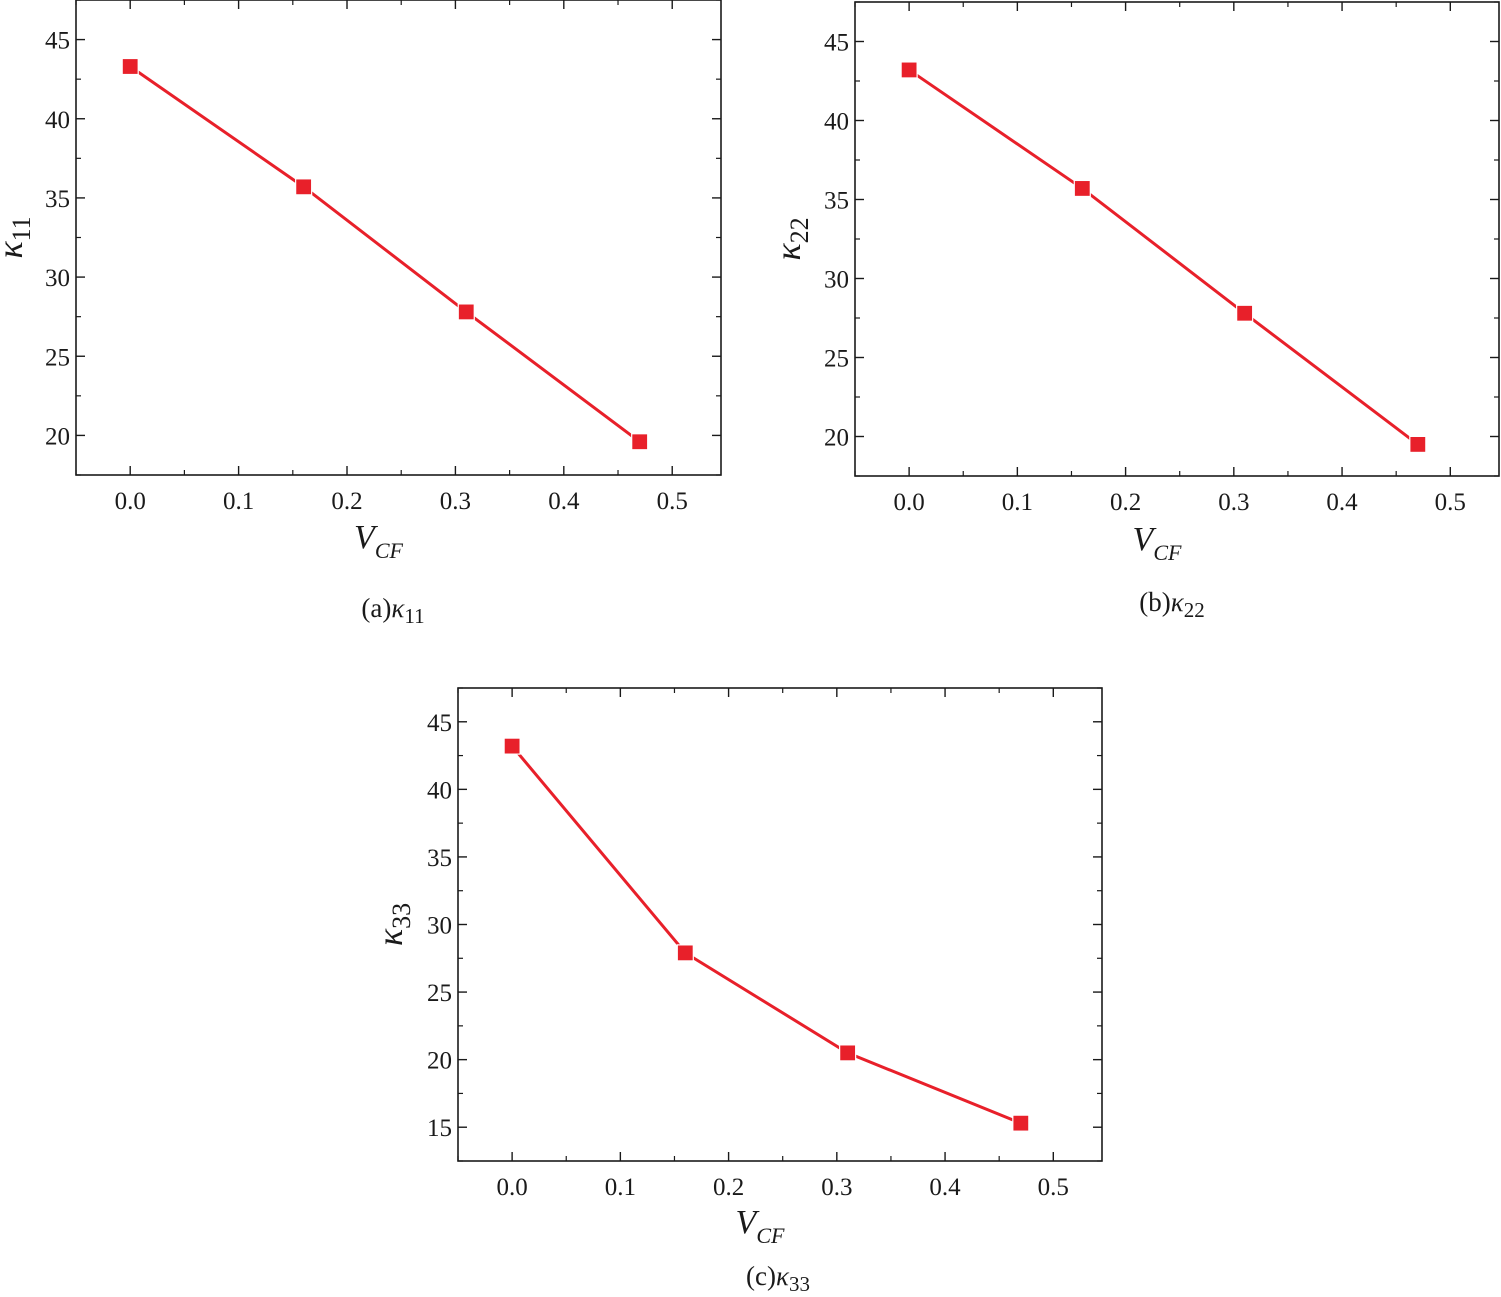  I want to click on chart-caption: (a)κ11, so click(392, 610).